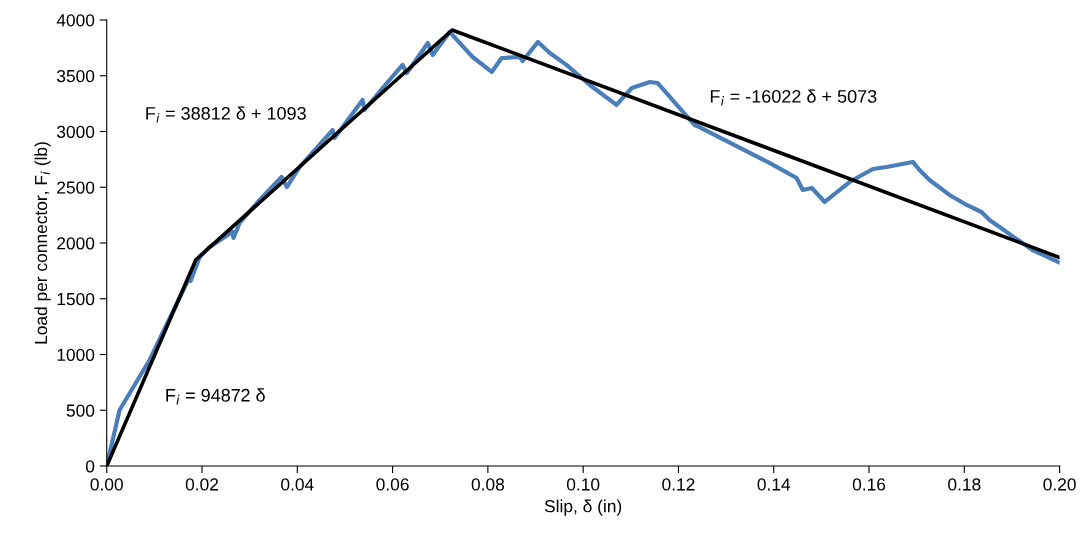 Image resolution: width=1089 pixels, height=540 pixels. Describe the element at coordinates (80, 410) in the screenshot. I see `y-tick-label: 500` at that location.